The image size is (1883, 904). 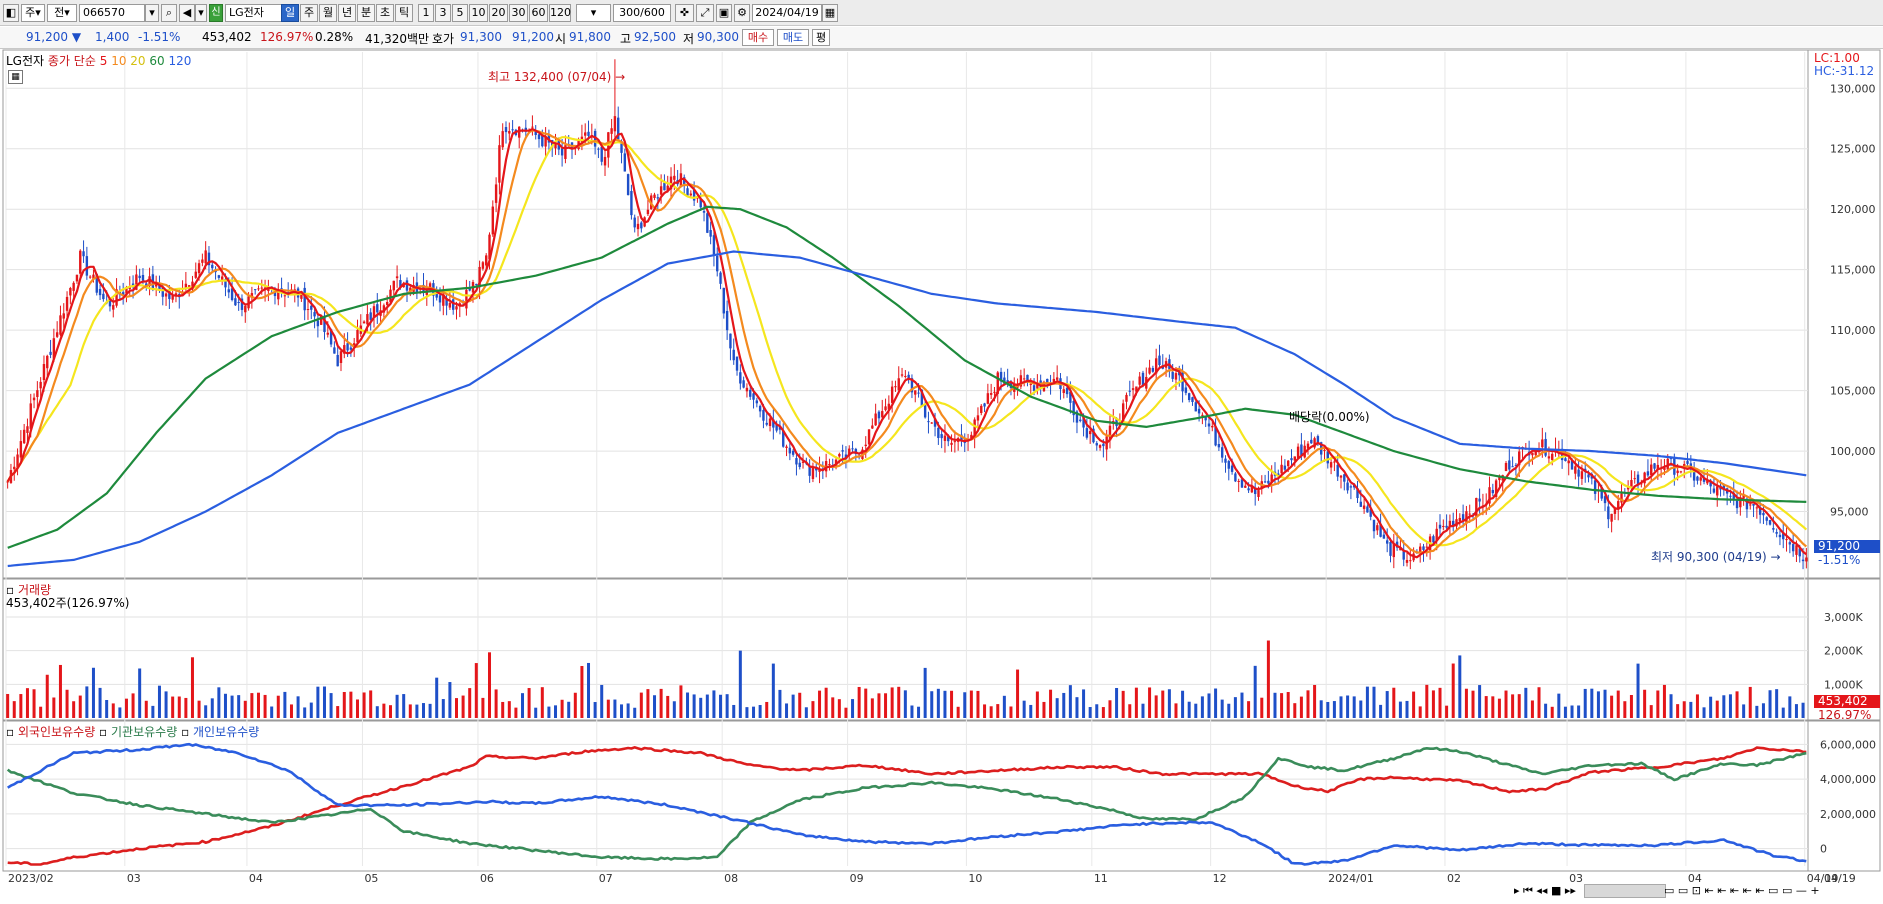 I want to click on period-1-button: 주, so click(x=309, y=13).